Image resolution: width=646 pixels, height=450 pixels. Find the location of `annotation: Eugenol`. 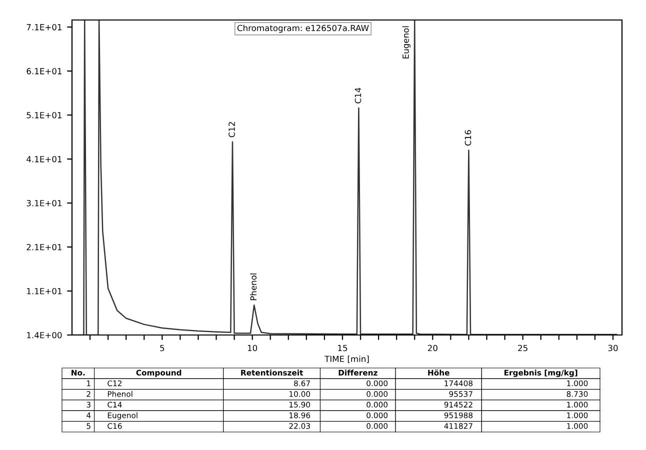

annotation: Eugenol is located at coordinates (406, 42).